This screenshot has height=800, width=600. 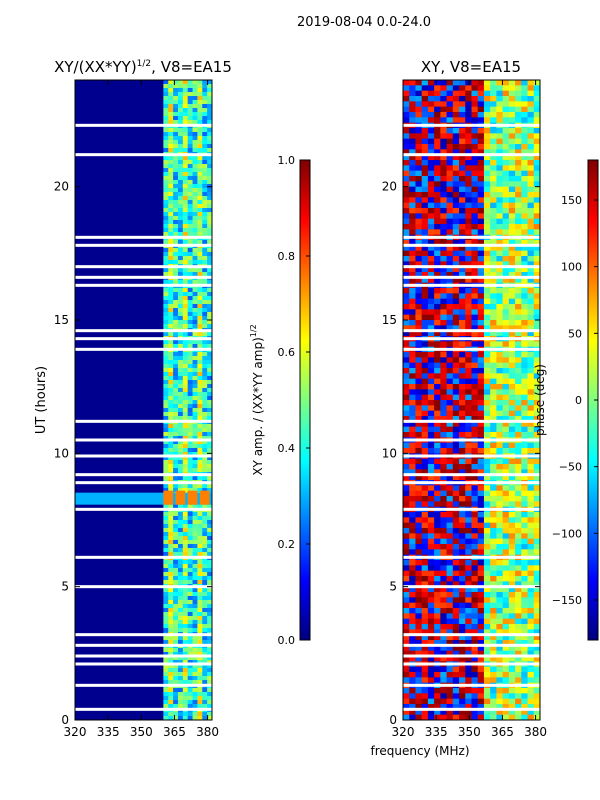 I want to click on amplitude-colorbar-label: XY amp. / (XX*YY amp)1/2, so click(x=257, y=399).